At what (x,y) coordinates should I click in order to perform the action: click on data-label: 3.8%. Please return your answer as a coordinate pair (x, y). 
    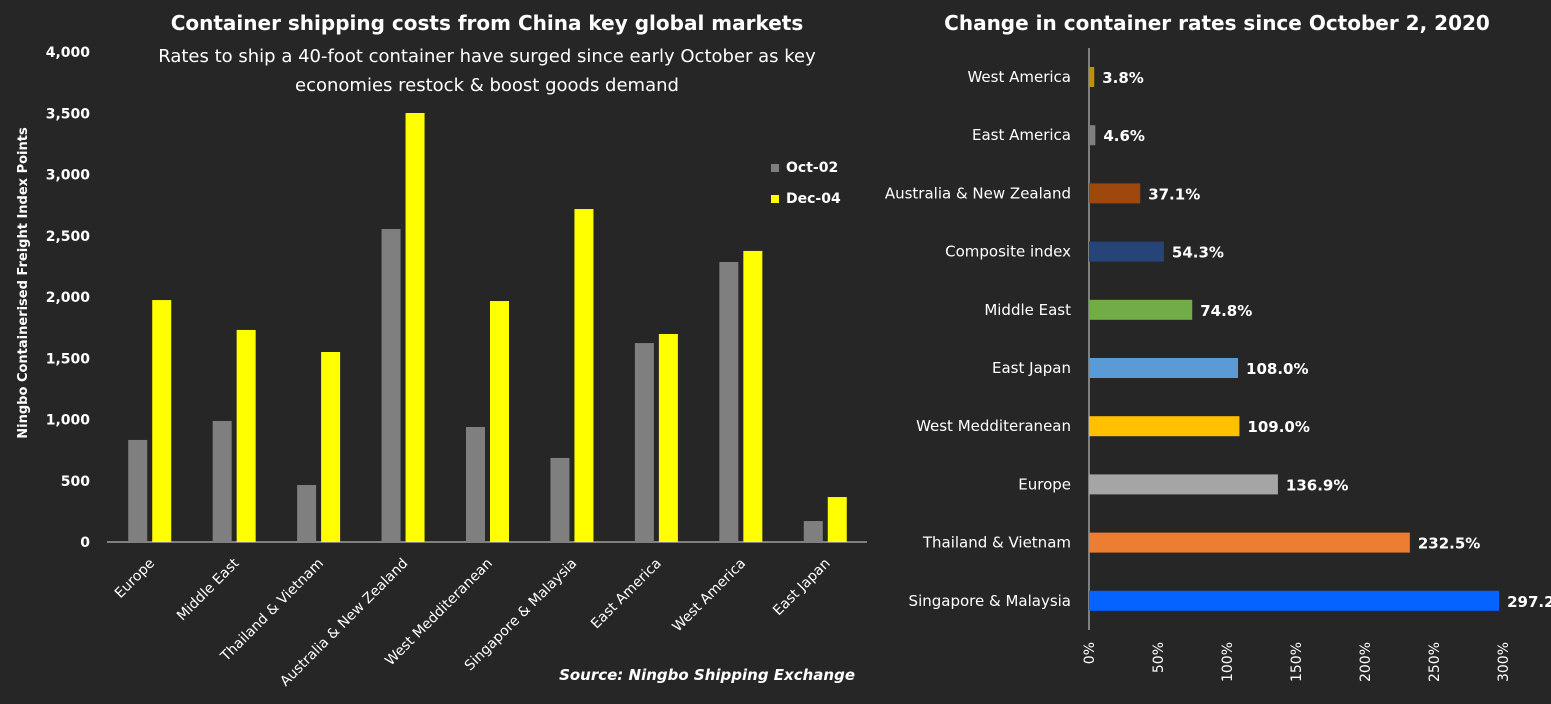
    Looking at the image, I should click on (1123, 78).